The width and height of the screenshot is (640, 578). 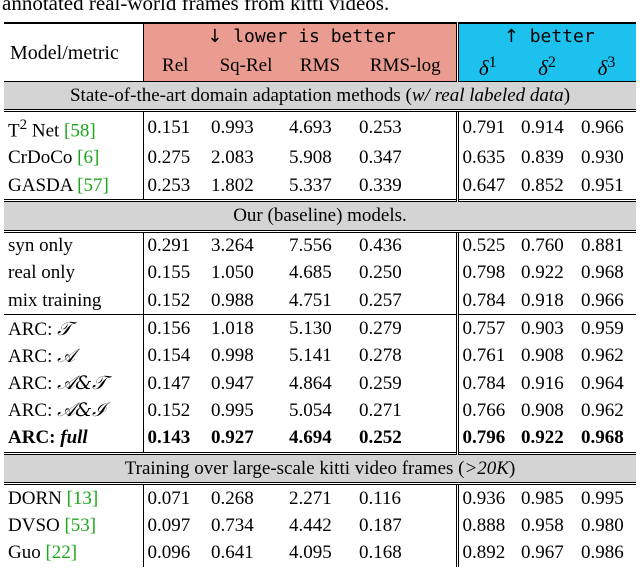 I want to click on model-name: mix training, so click(x=55, y=300).